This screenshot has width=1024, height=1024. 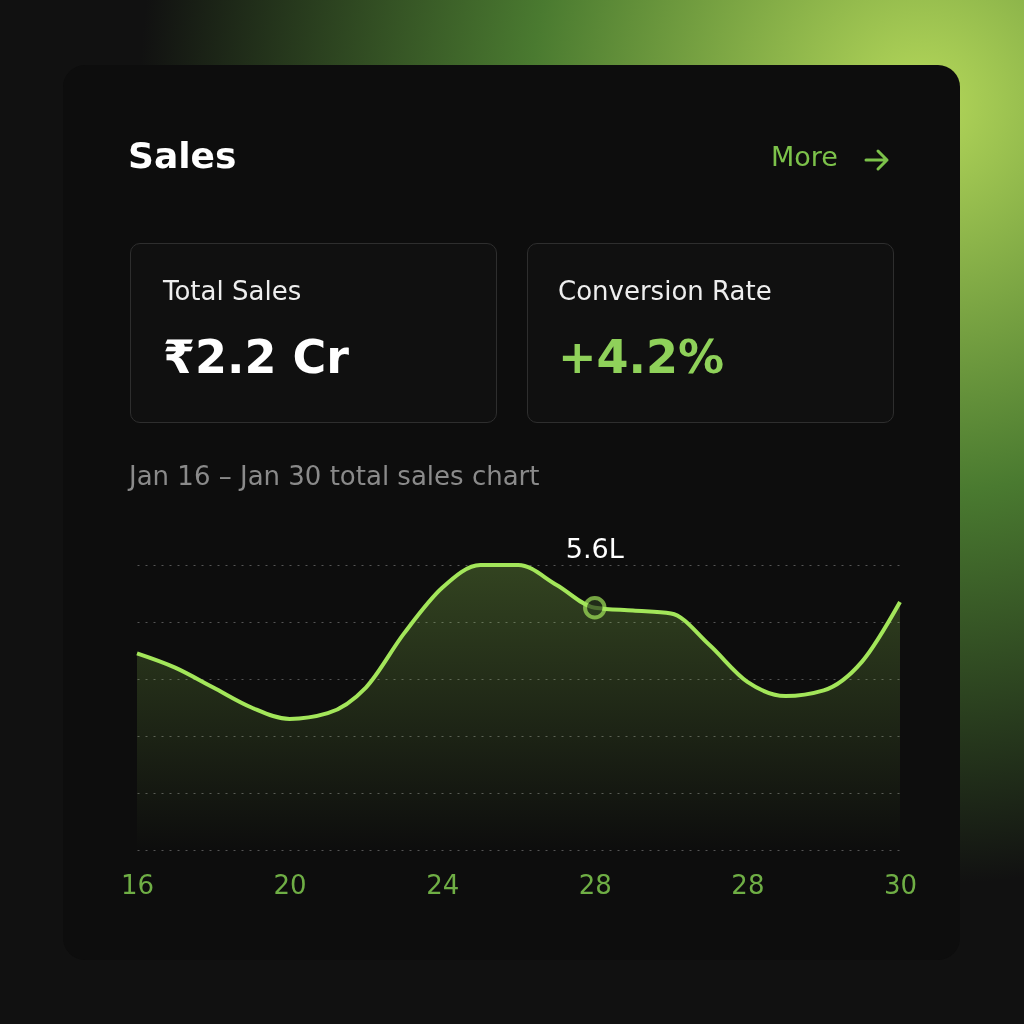 What do you see at coordinates (137, 884) in the screenshot?
I see `x-tick-label: 16` at bounding box center [137, 884].